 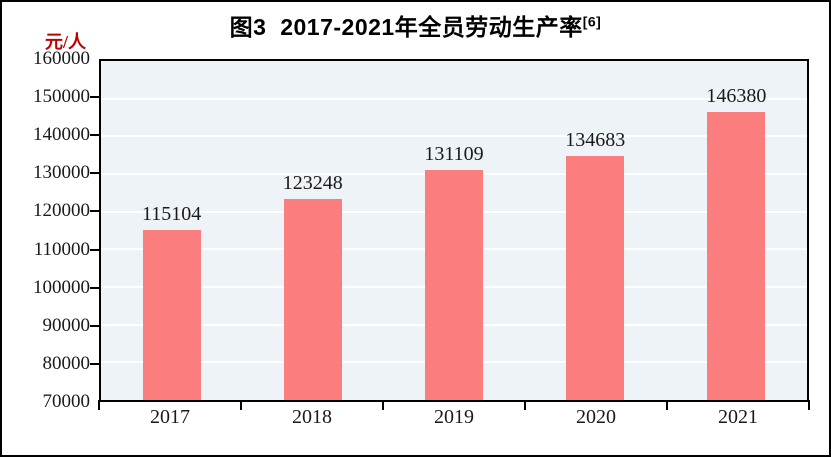 I want to click on y-tick-label: 100000, so click(x=61, y=287).